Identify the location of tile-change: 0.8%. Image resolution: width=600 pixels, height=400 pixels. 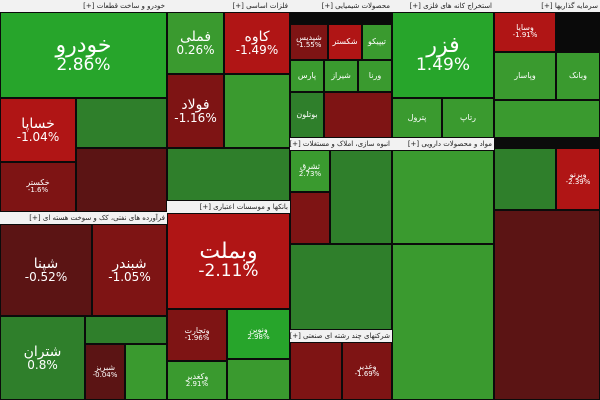
(42, 364).